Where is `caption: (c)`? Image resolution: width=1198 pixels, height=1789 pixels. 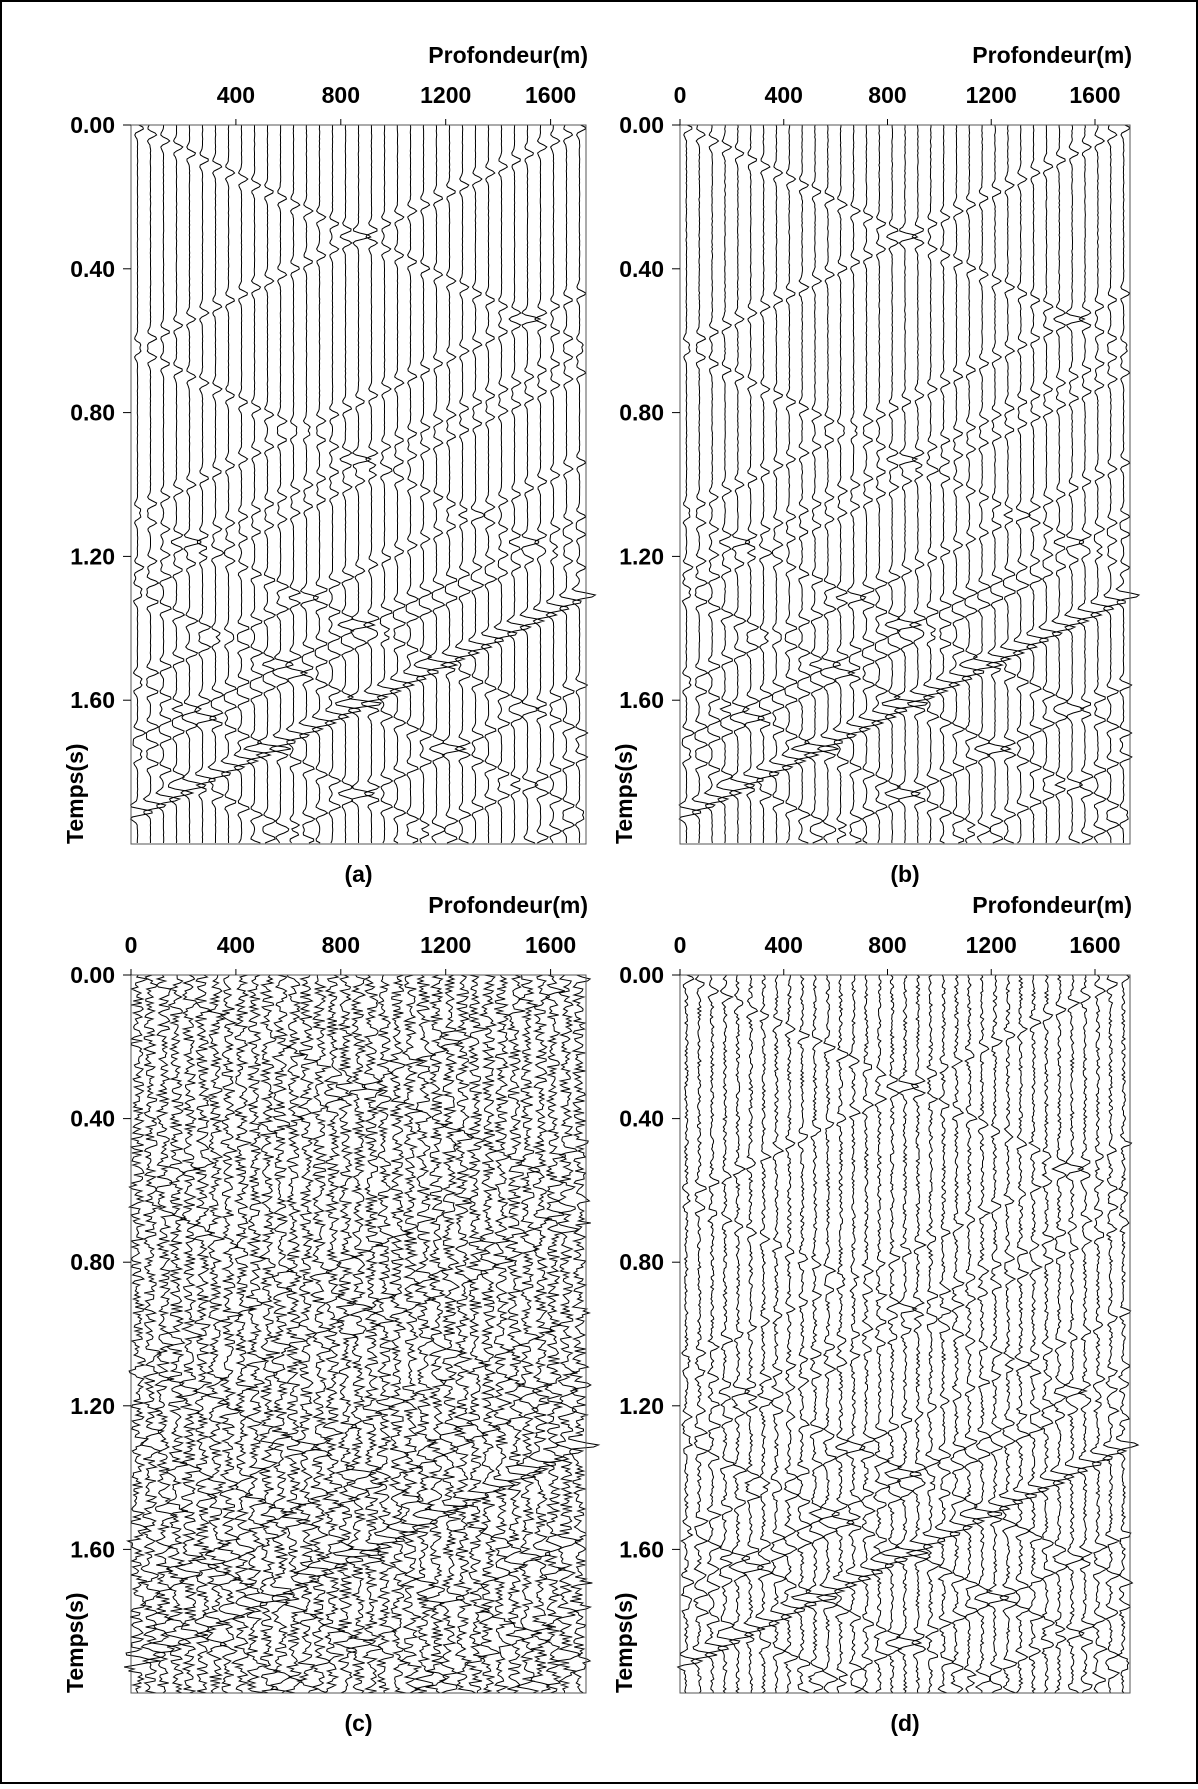
caption: (c) is located at coordinates (358, 1723).